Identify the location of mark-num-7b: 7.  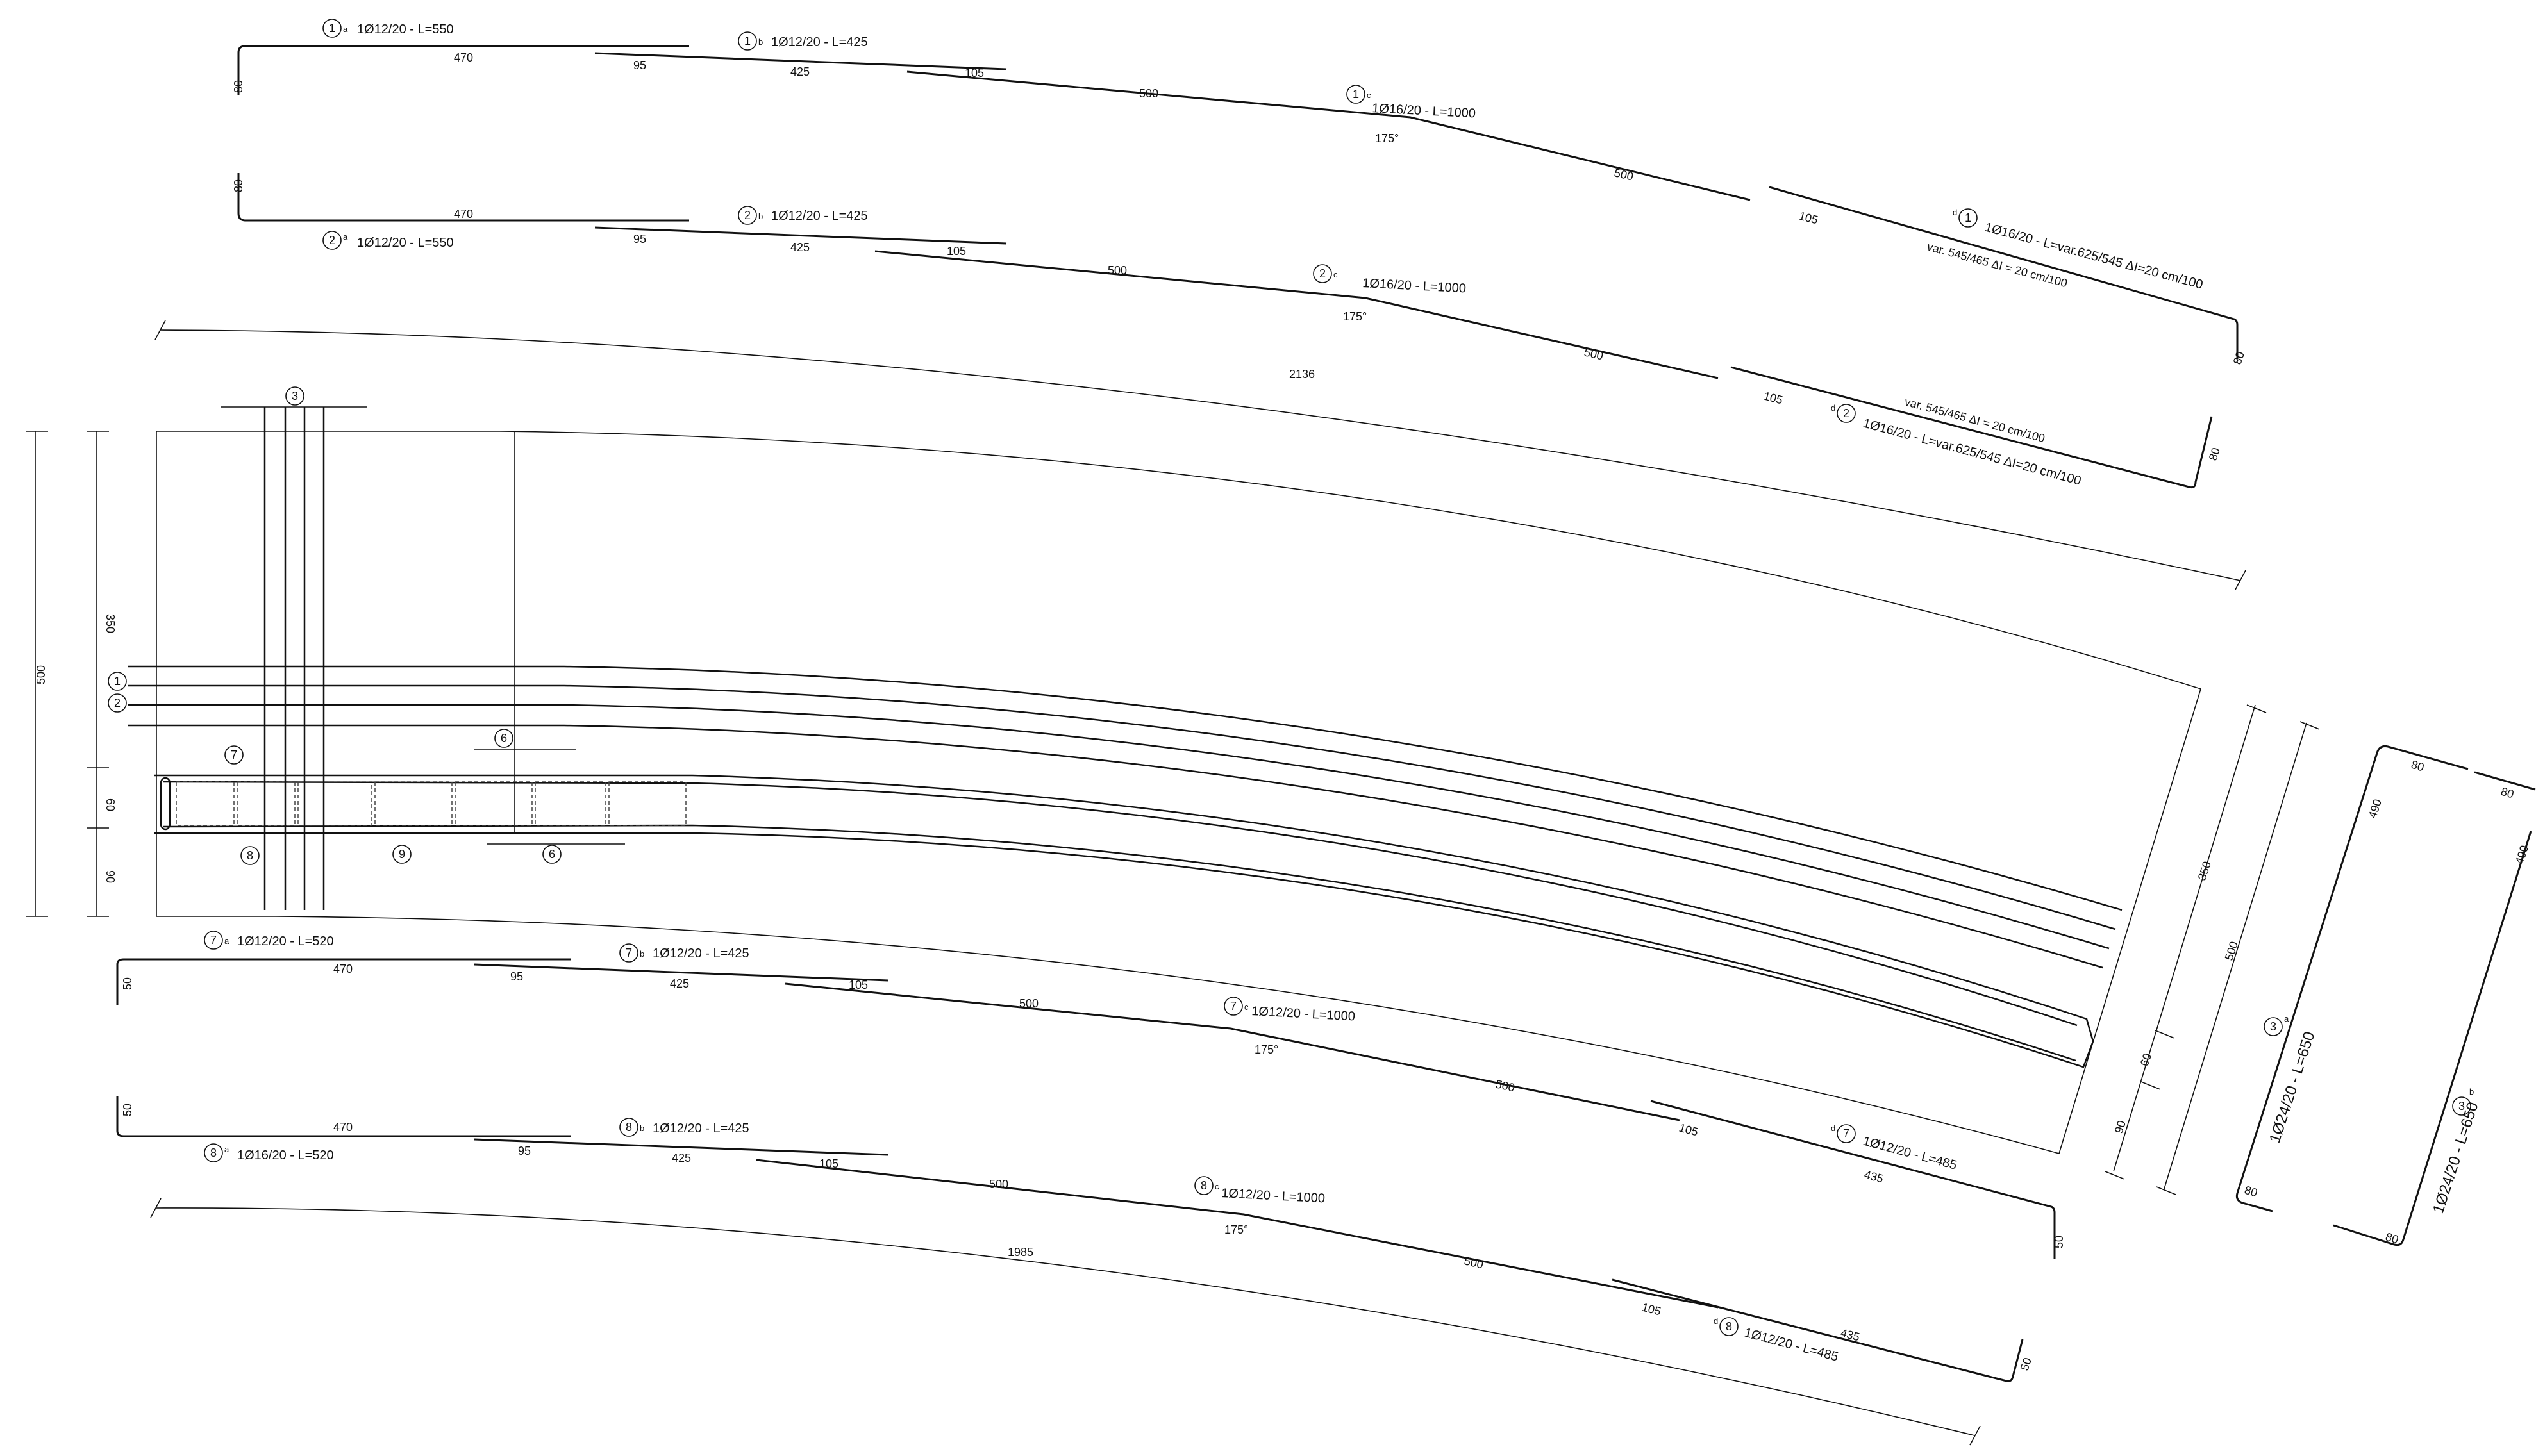
(629, 953).